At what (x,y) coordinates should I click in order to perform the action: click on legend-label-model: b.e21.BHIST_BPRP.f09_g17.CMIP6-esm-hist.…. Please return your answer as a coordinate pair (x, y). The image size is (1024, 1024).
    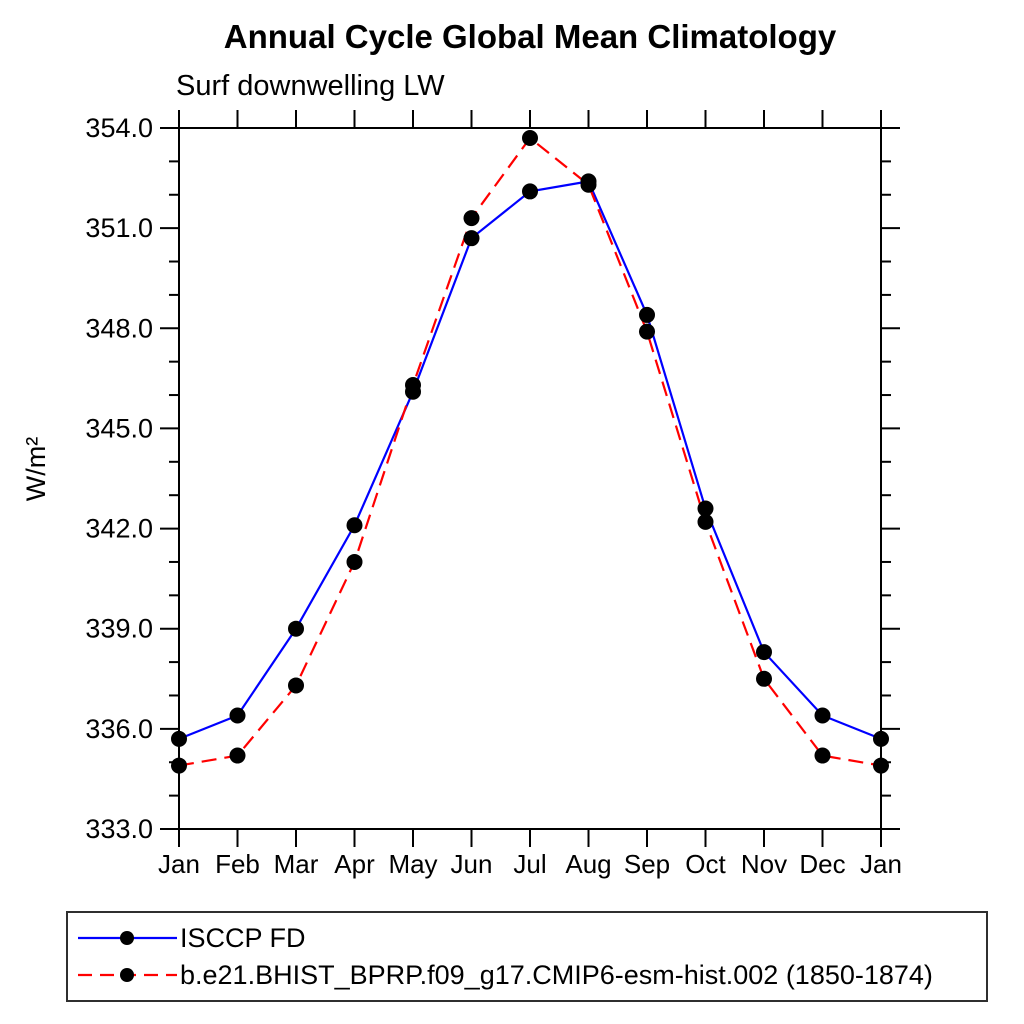
    Looking at the image, I should click on (556, 974).